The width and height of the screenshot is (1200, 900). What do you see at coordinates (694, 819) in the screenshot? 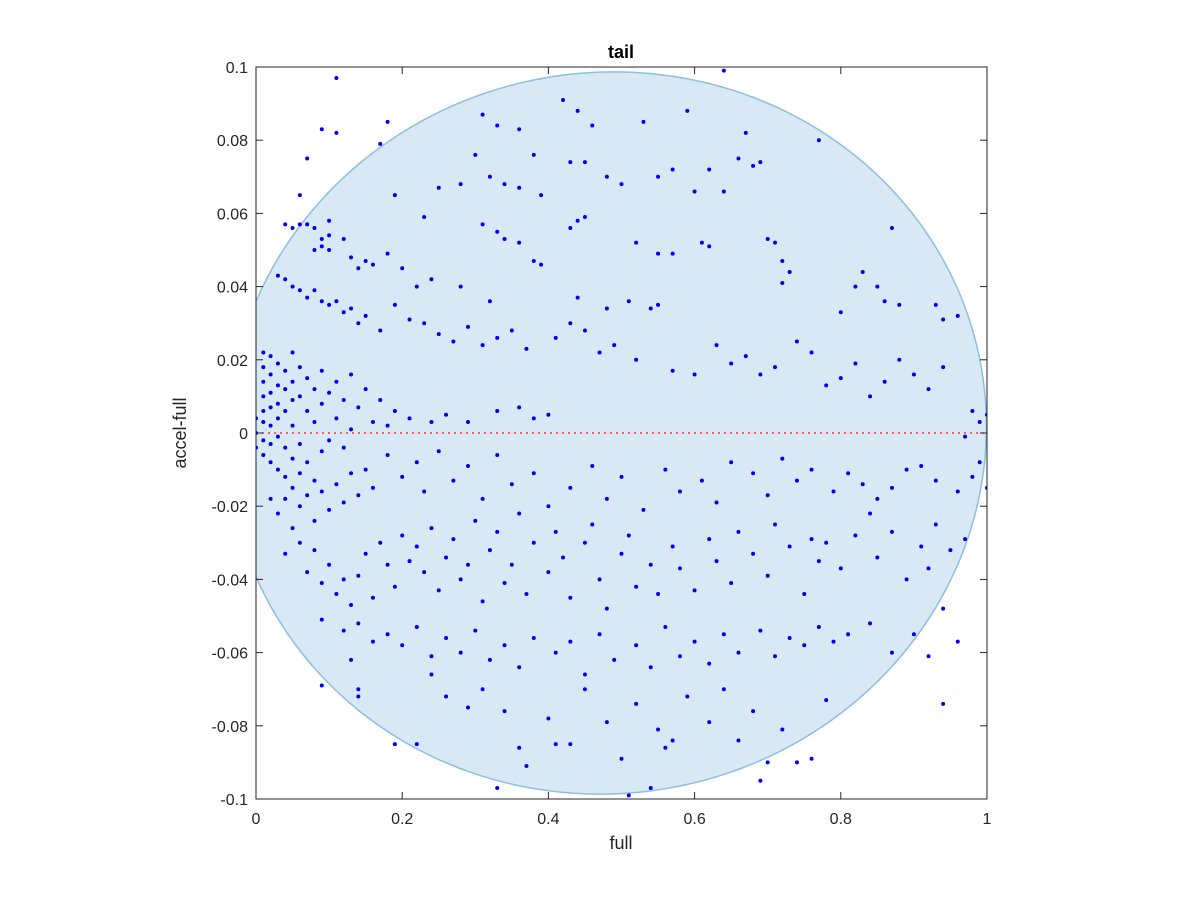
I see `x-tick-label: 0.6` at bounding box center [694, 819].